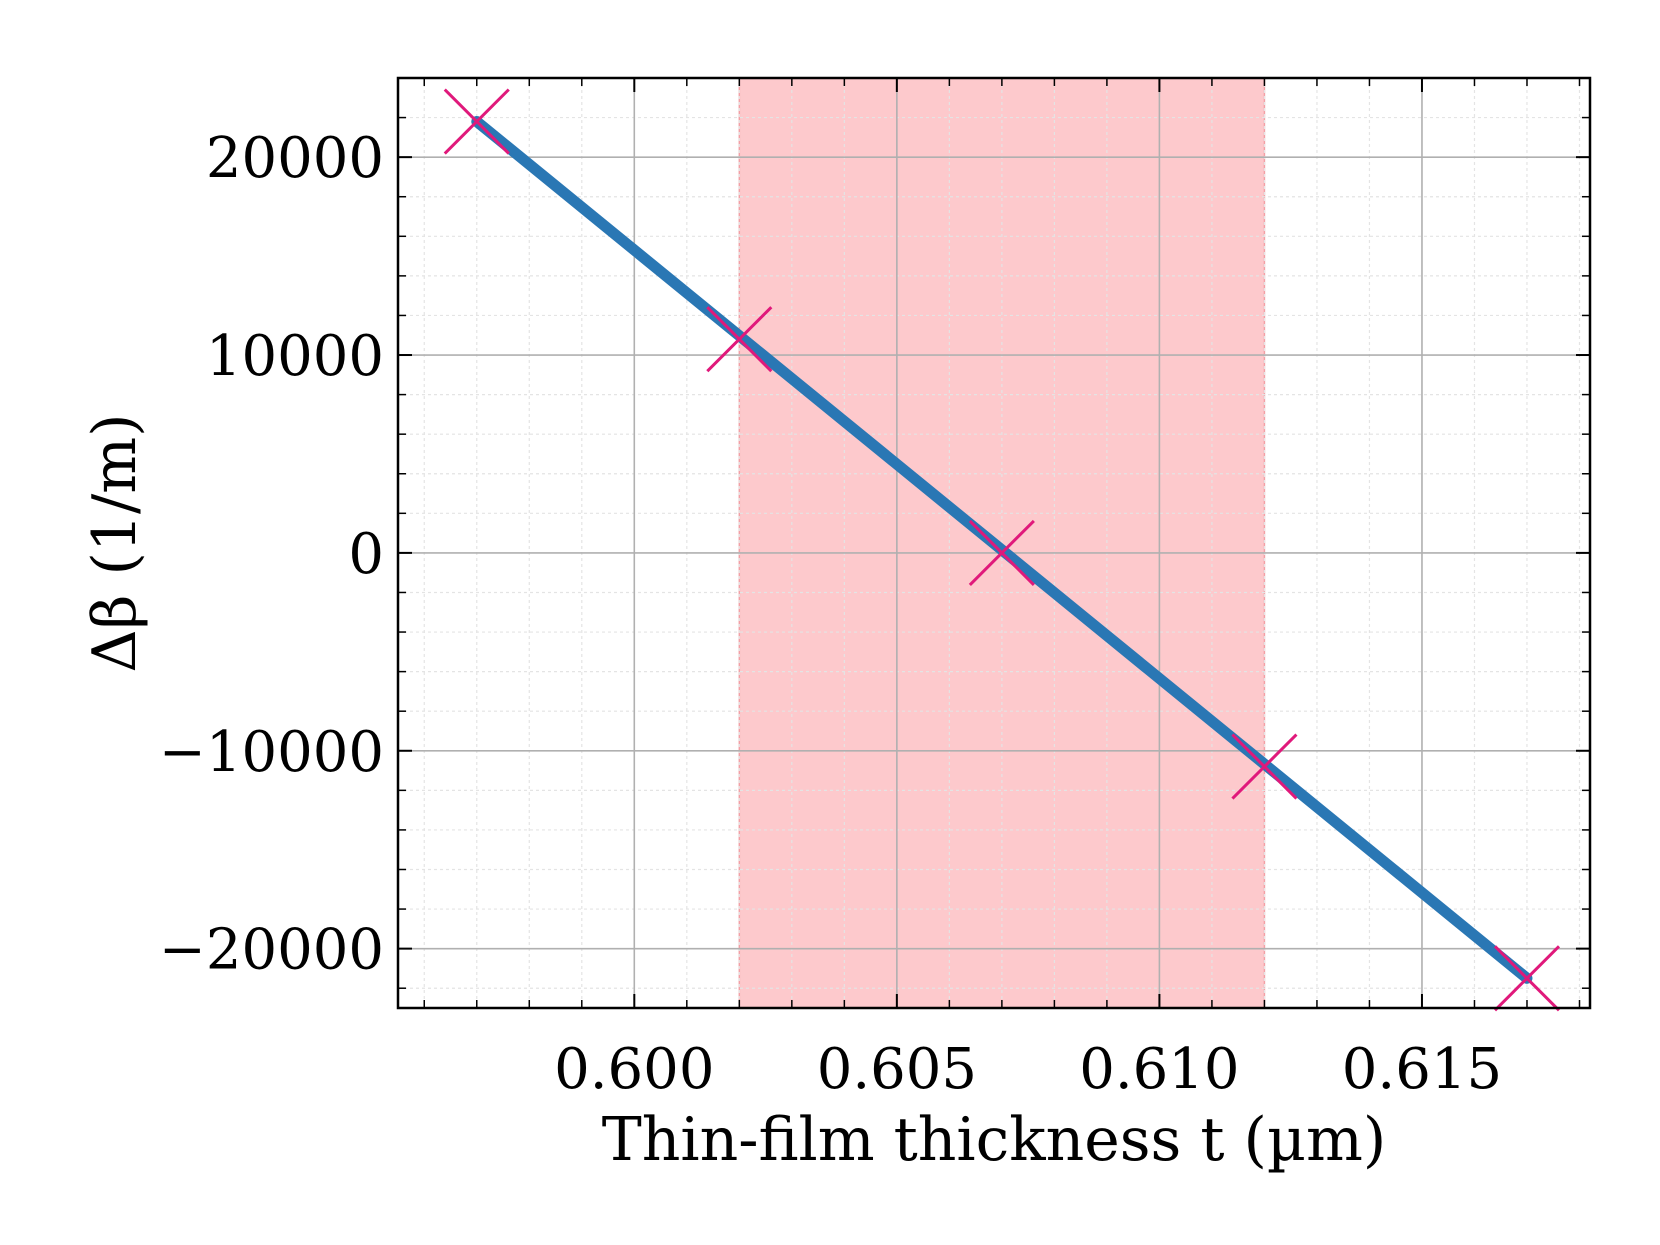 The width and height of the screenshot is (1660, 1245). Describe the element at coordinates (115, 542) in the screenshot. I see `y-axis-label: Δβ (1/m)` at that location.